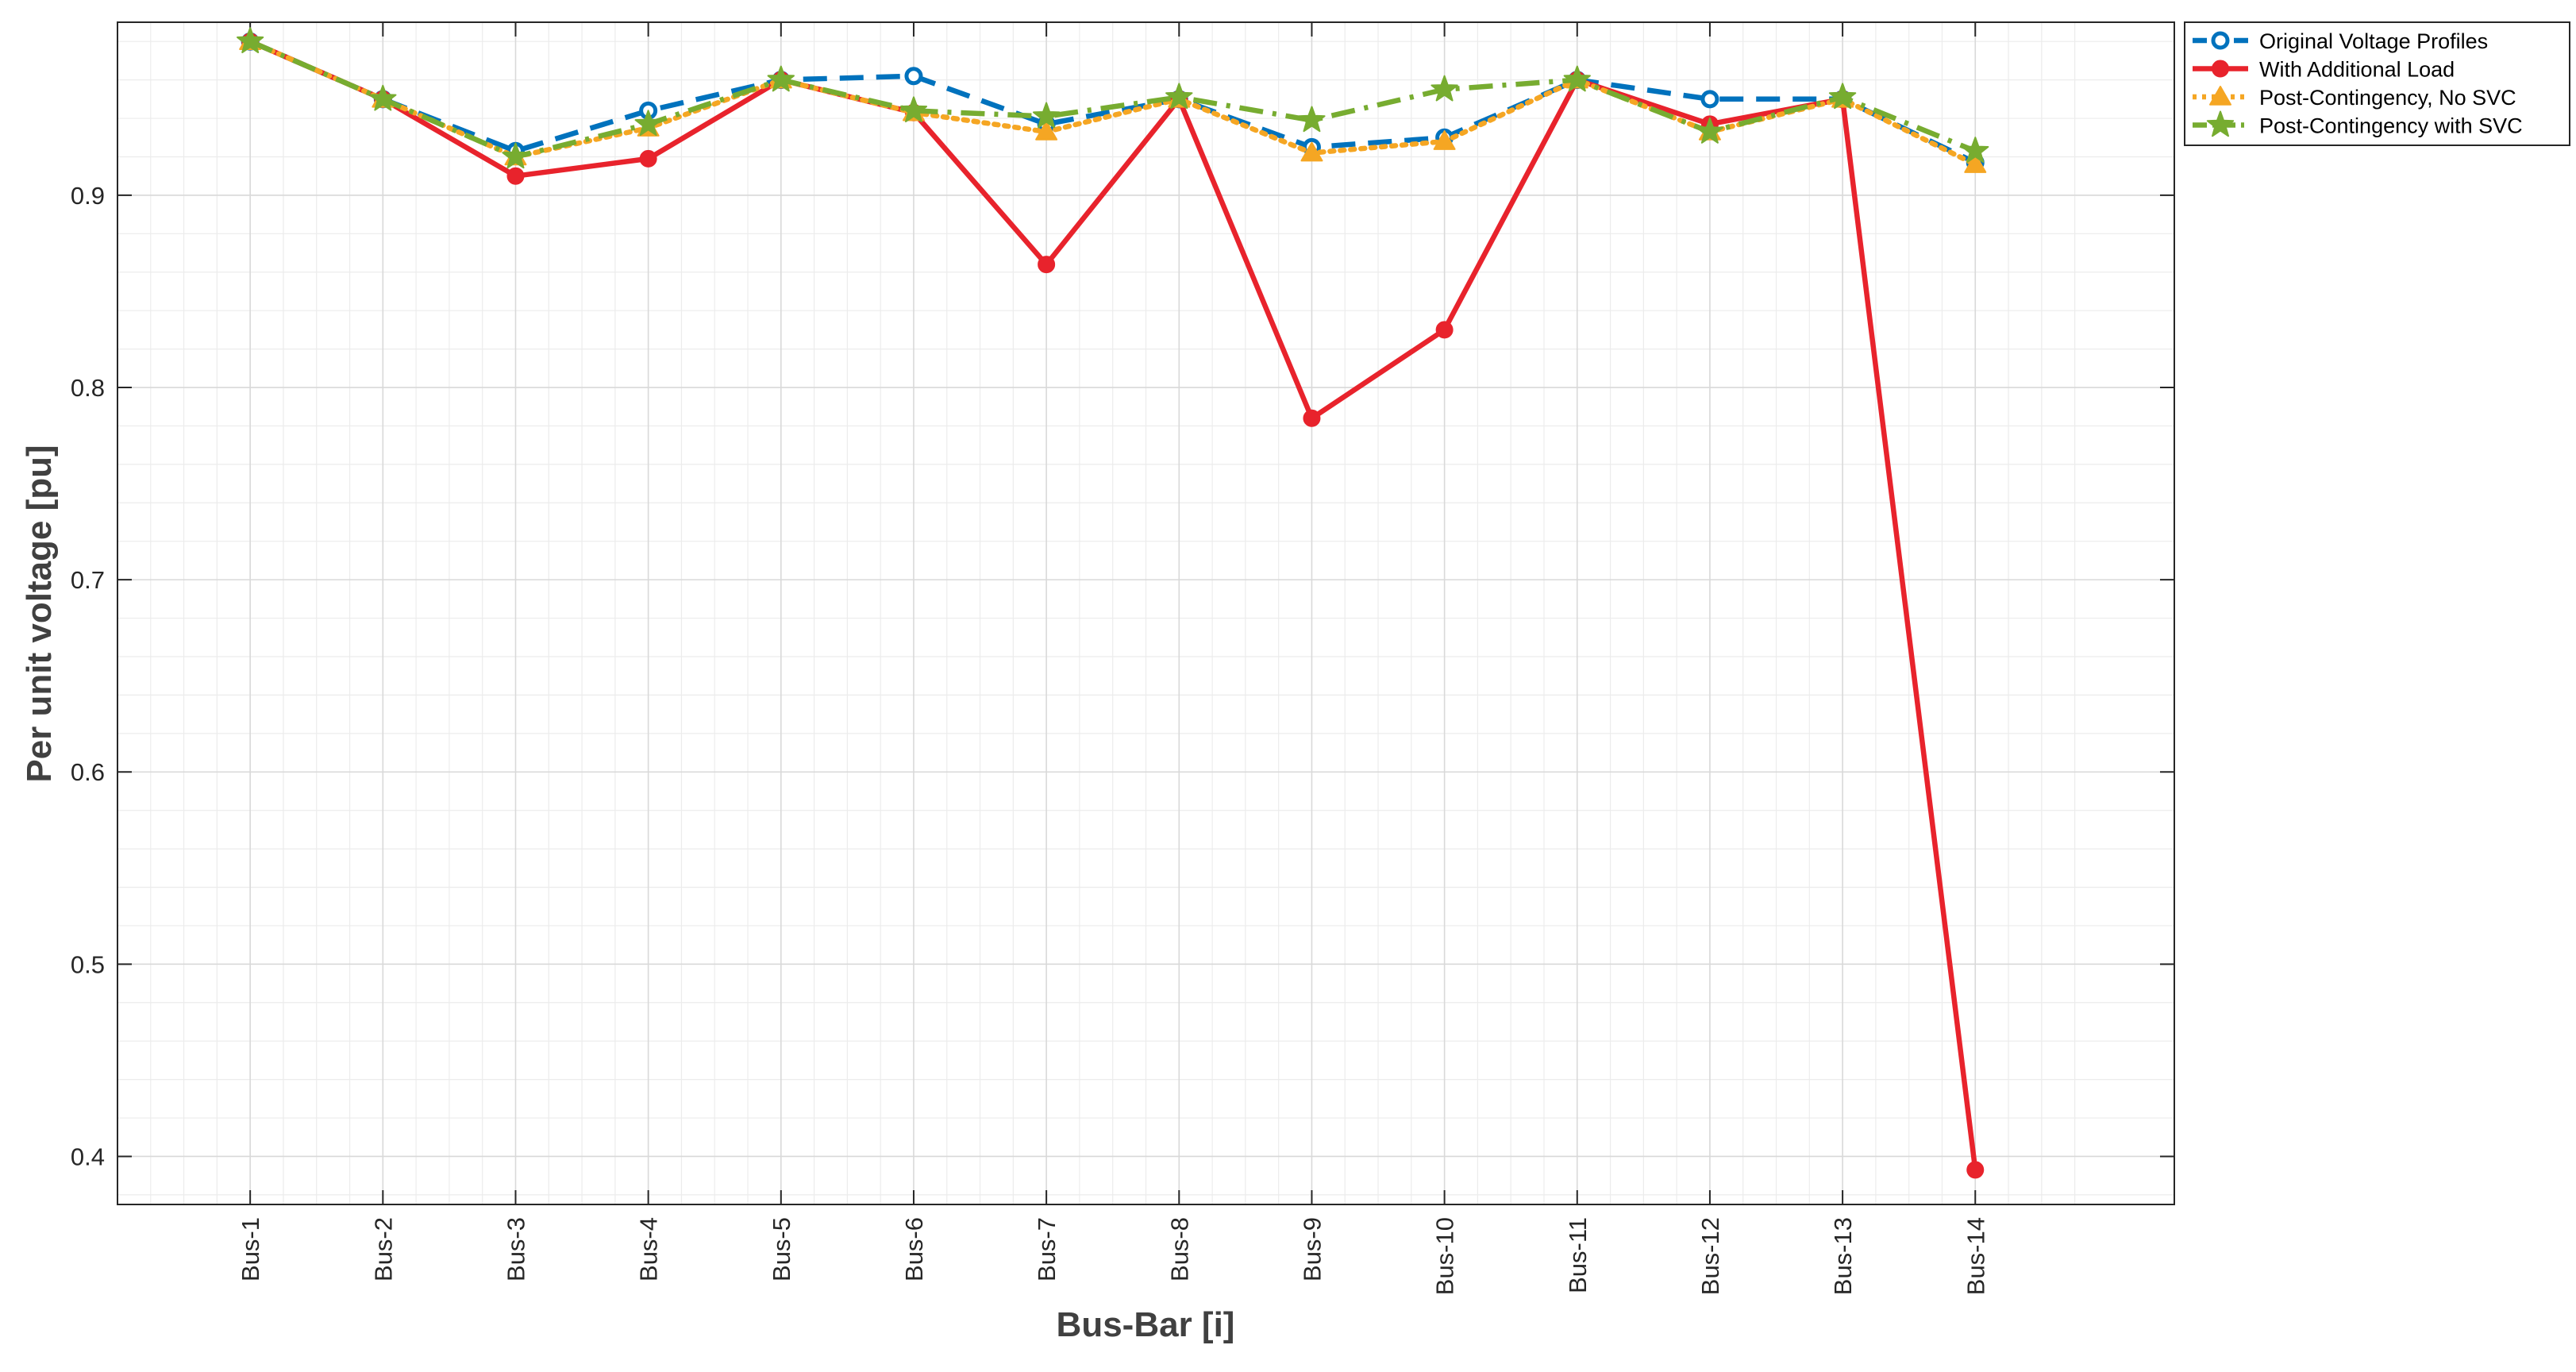 This screenshot has height=1372, width=2576. I want to click on y-tick-label: 0.5, so click(88, 964).